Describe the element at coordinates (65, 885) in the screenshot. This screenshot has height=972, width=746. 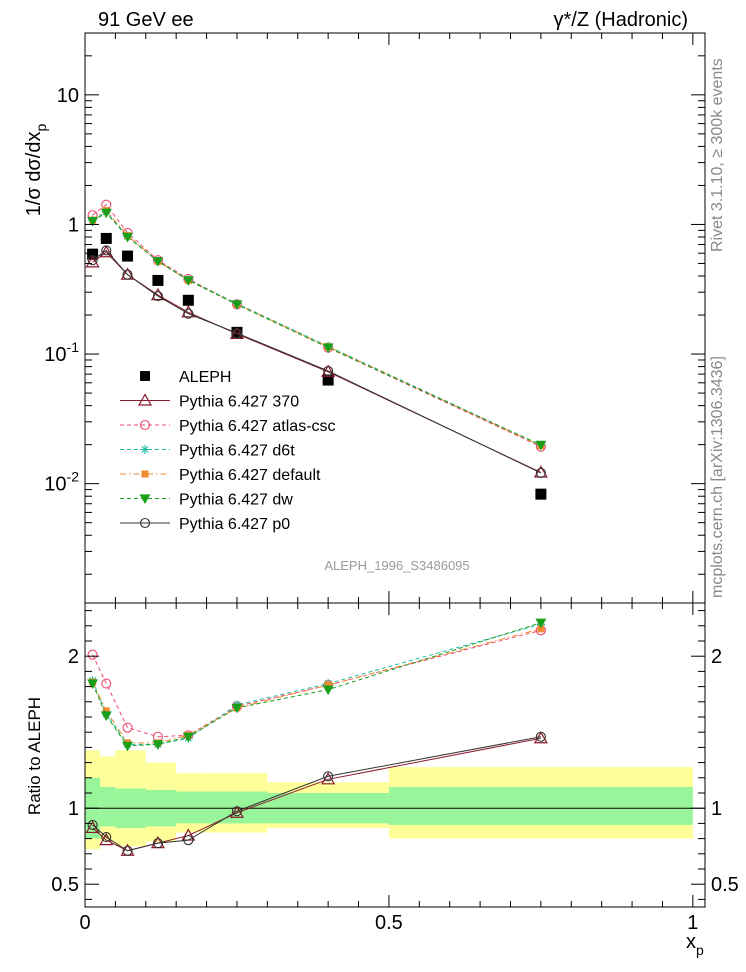
I see `ratio-y-tick-label-0: 0.5` at that location.